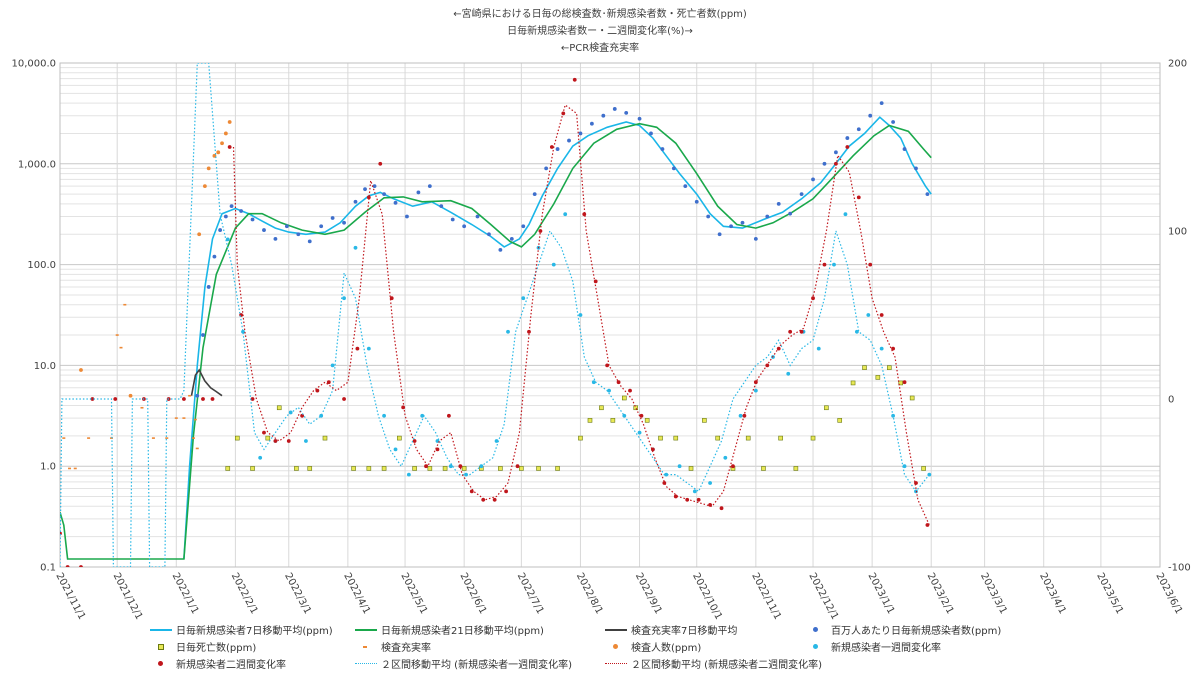  Describe the element at coordinates (530, 593) in the screenshot. I see `x-tick-label: 2022/7/1` at that location.